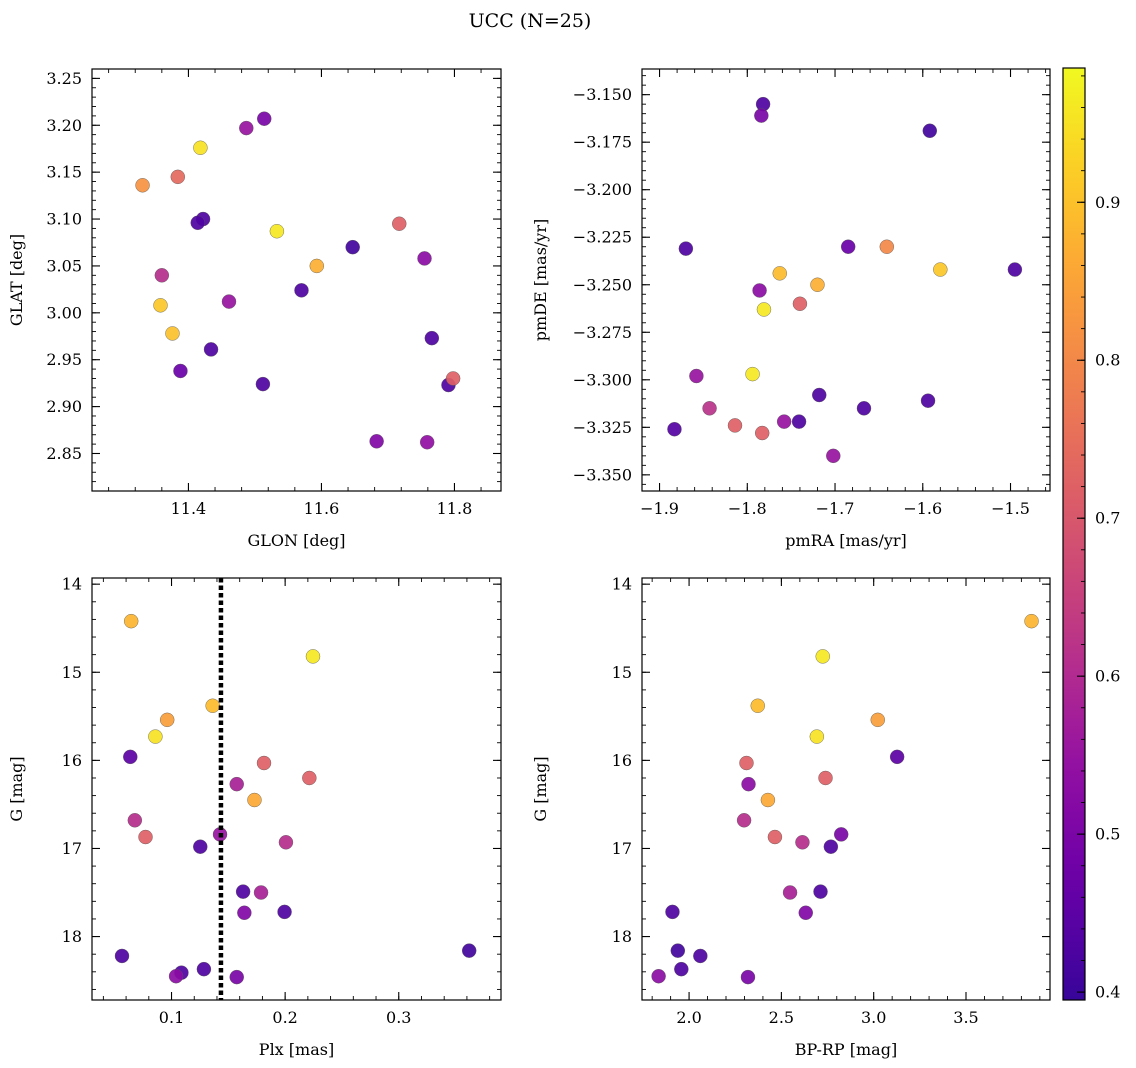  Describe the element at coordinates (64, 312) in the screenshot. I see `y-tick-label: 3.00` at that location.